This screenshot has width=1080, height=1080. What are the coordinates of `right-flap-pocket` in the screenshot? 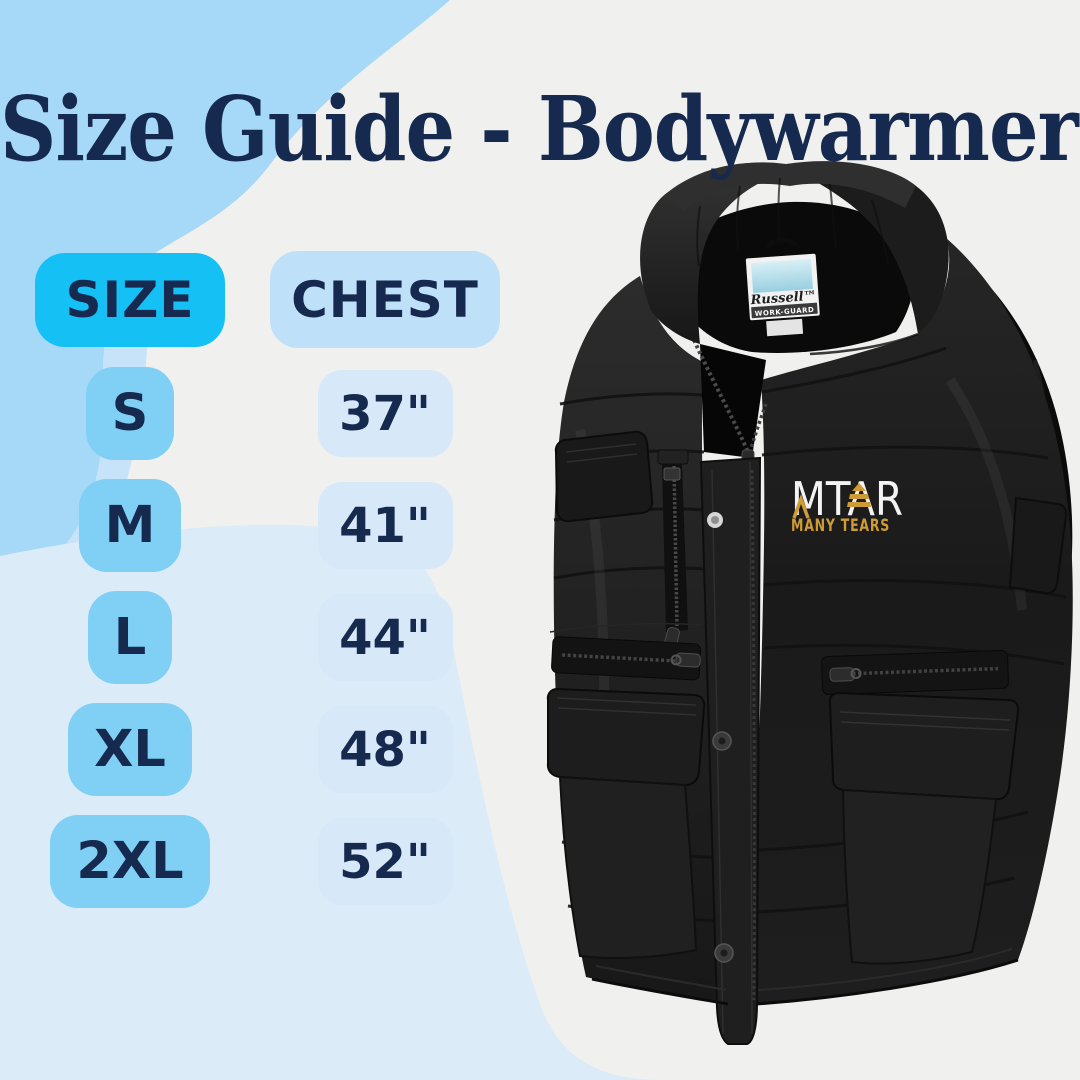 It's located at (924, 828).